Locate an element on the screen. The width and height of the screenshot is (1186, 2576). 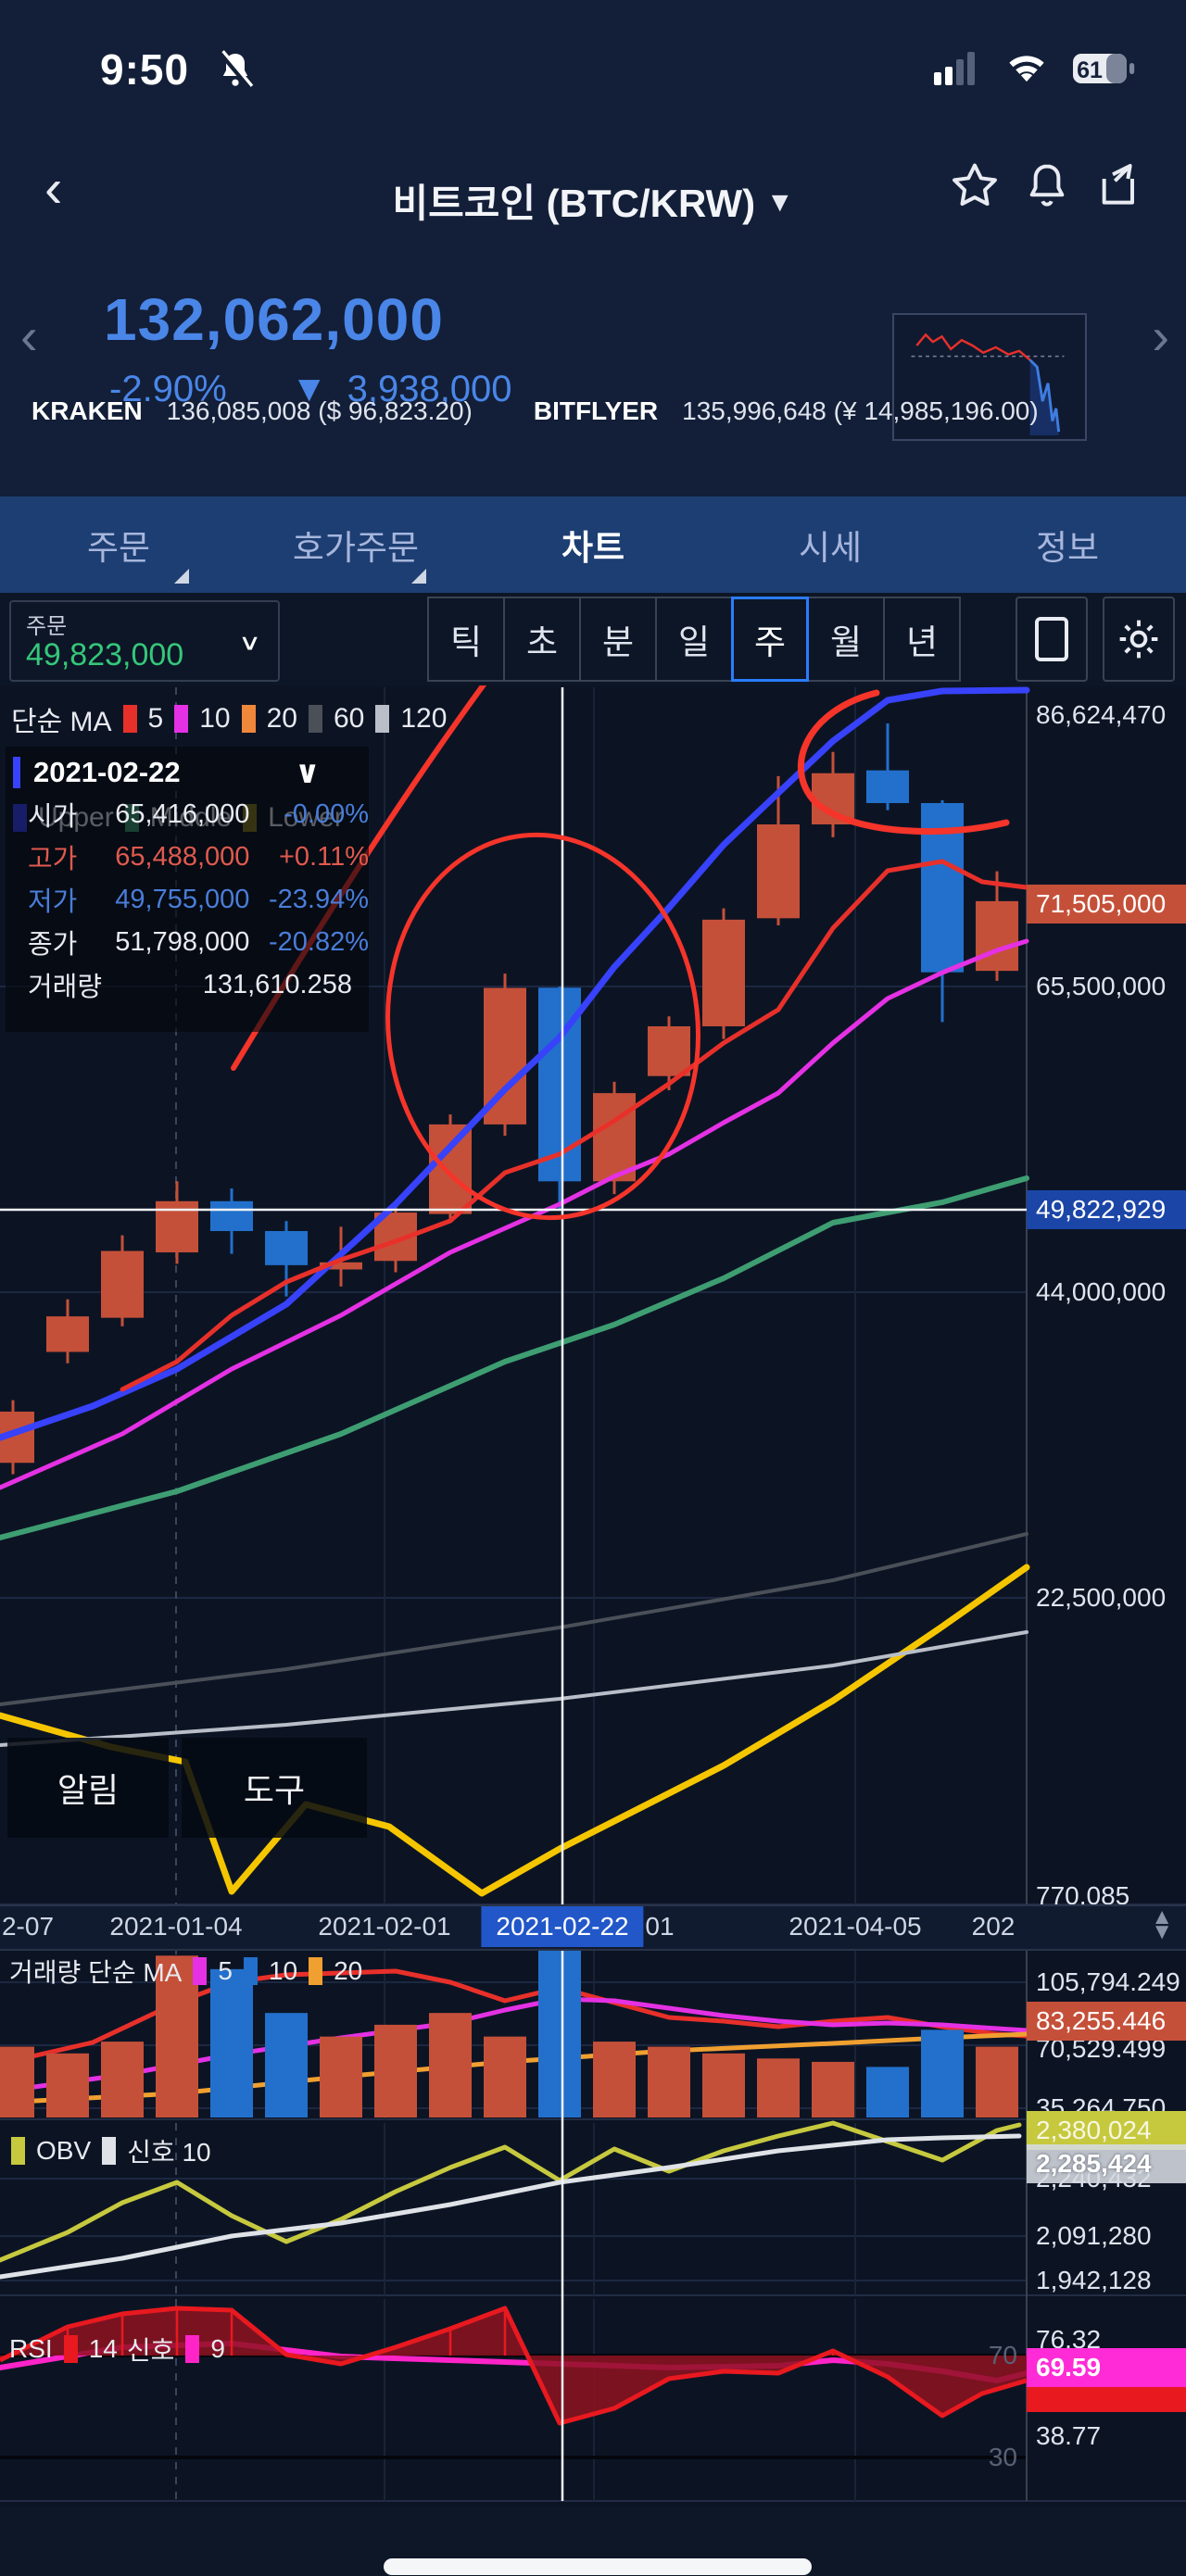
notification-bell-icon is located at coordinates (1047, 185).